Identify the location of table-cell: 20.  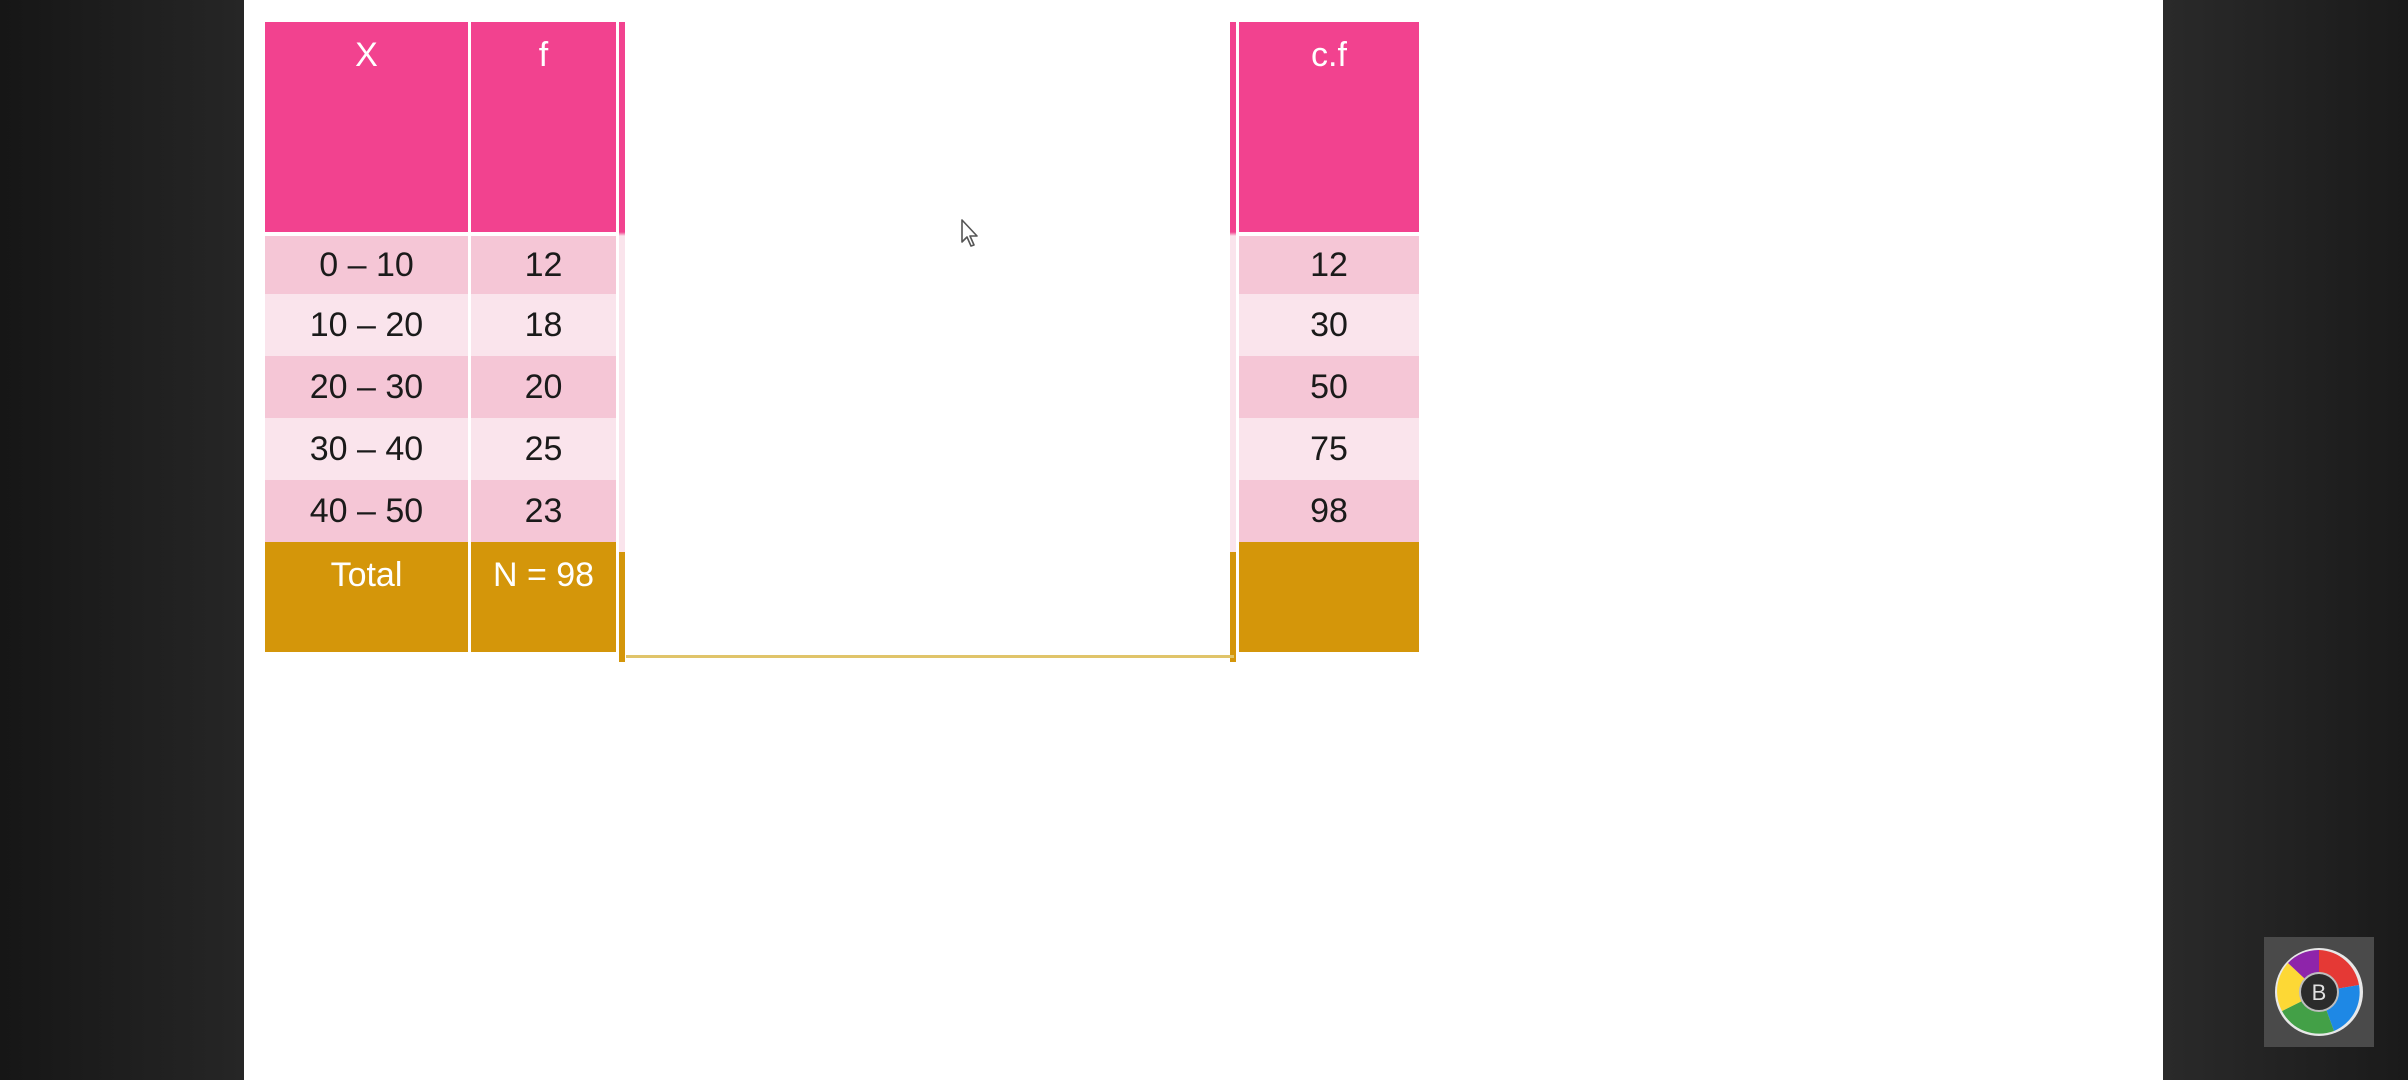
(543, 387).